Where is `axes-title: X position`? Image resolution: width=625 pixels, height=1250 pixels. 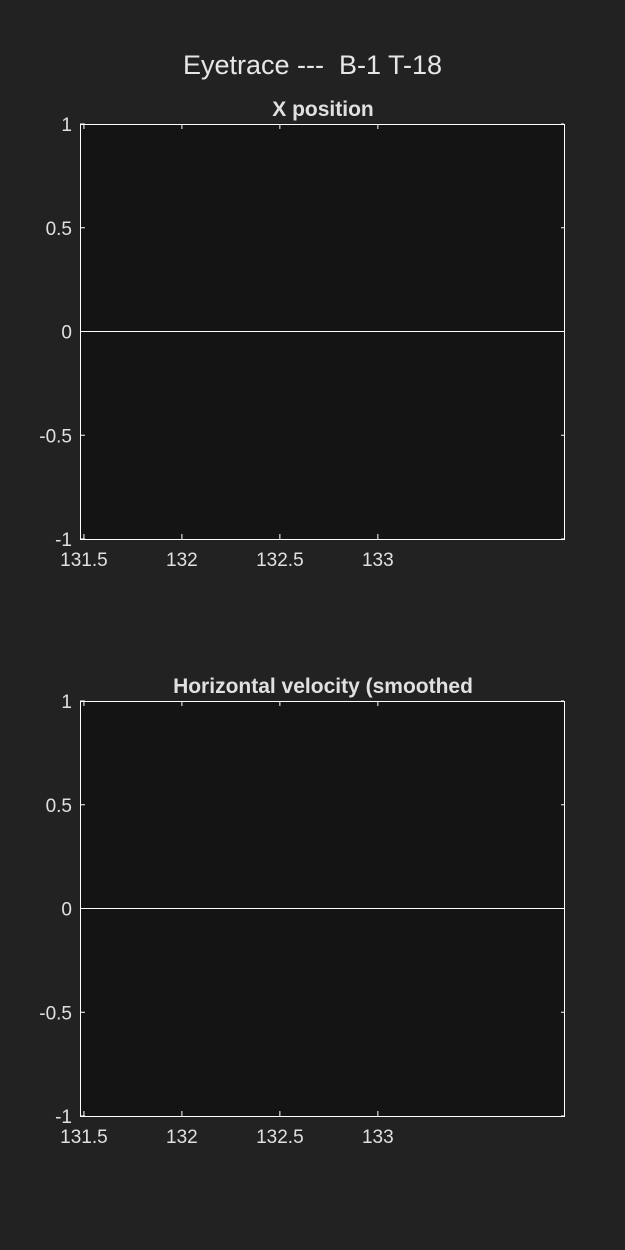 axes-title: X position is located at coordinates (323, 109).